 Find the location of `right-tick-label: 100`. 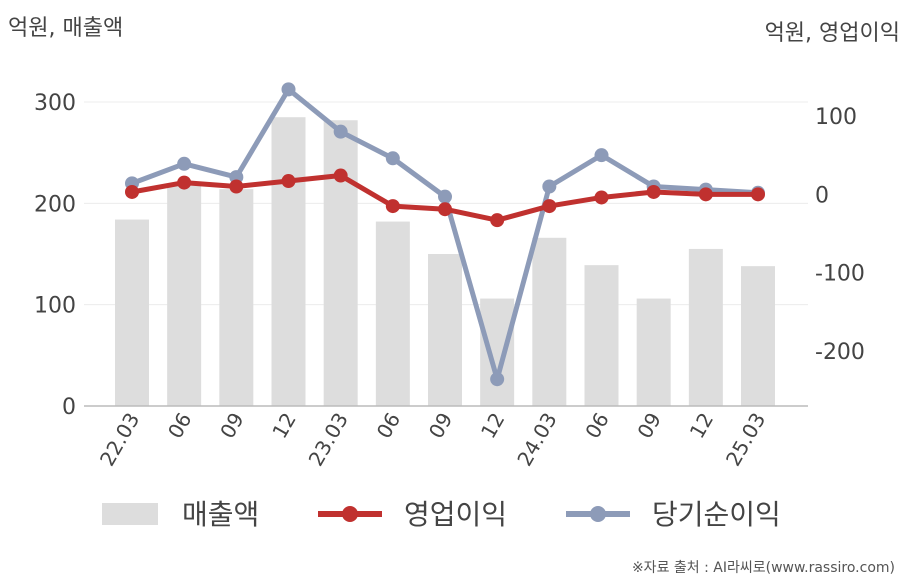

right-tick-label: 100 is located at coordinates (836, 117).